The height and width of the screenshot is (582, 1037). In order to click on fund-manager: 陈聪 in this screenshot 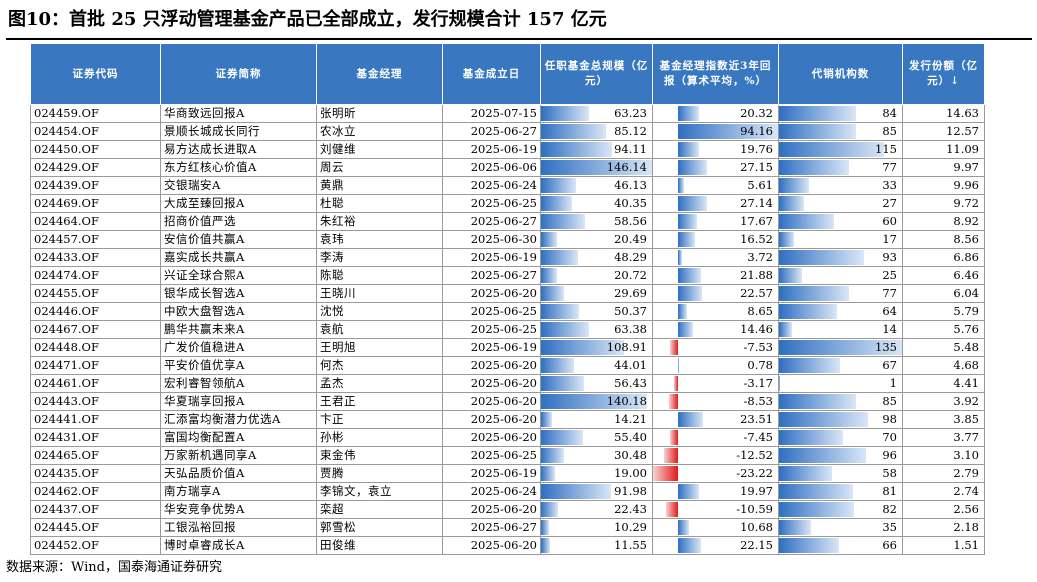, I will do `click(379, 275)`.